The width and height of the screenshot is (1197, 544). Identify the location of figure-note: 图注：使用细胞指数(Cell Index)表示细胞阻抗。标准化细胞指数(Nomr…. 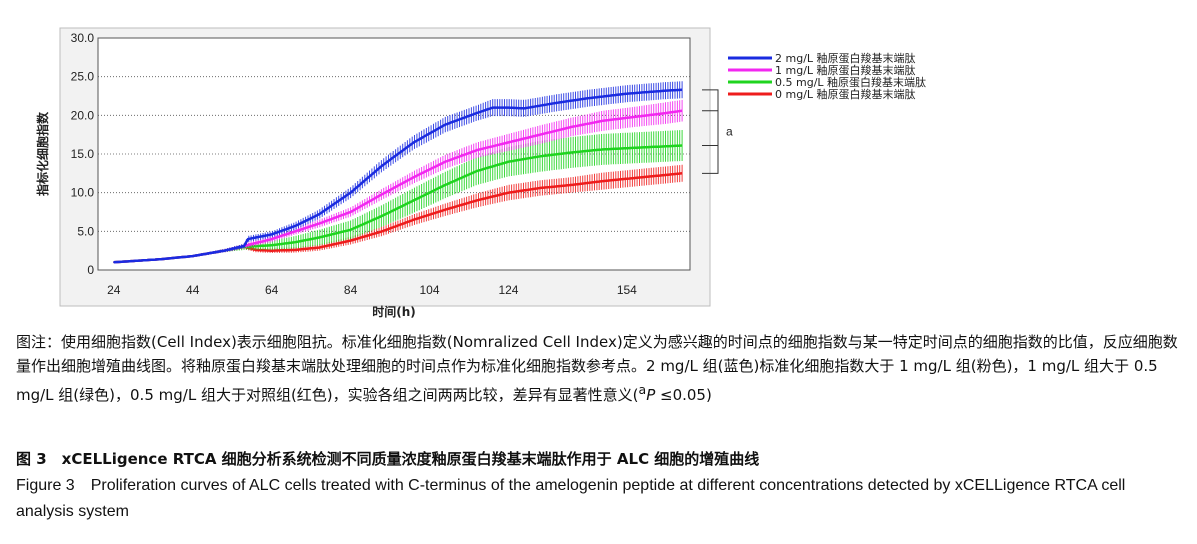
(601, 368).